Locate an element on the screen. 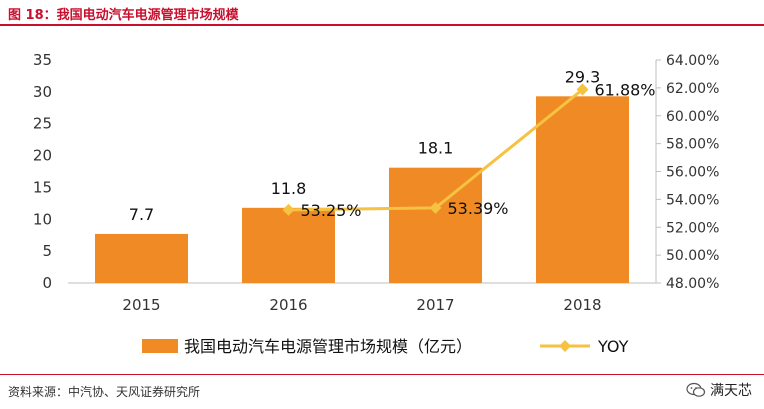  y-right-tick-label: 64.00% is located at coordinates (692, 61).